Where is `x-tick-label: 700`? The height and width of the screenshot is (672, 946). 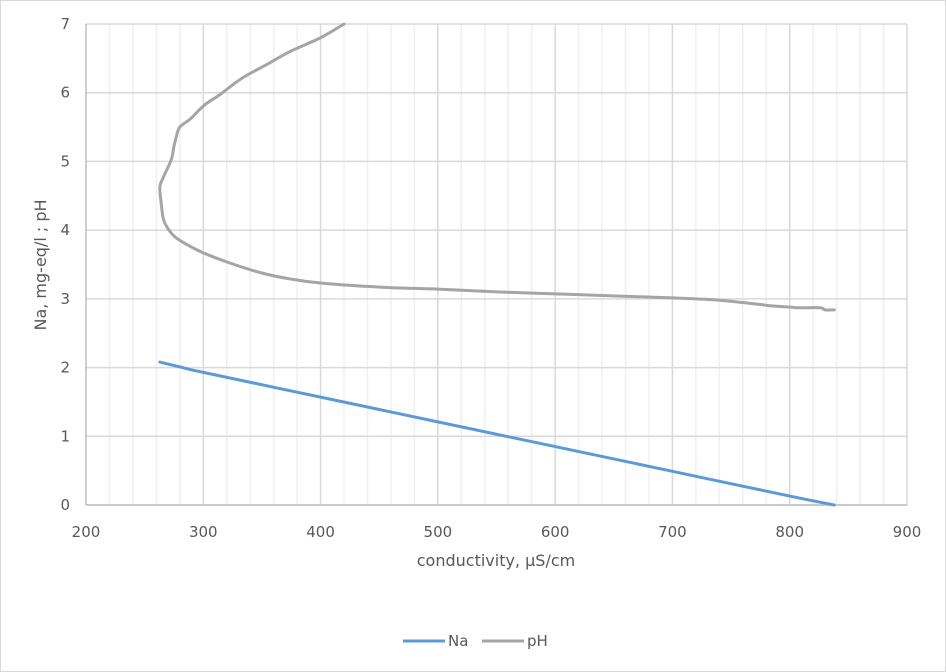 x-tick-label: 700 is located at coordinates (672, 532).